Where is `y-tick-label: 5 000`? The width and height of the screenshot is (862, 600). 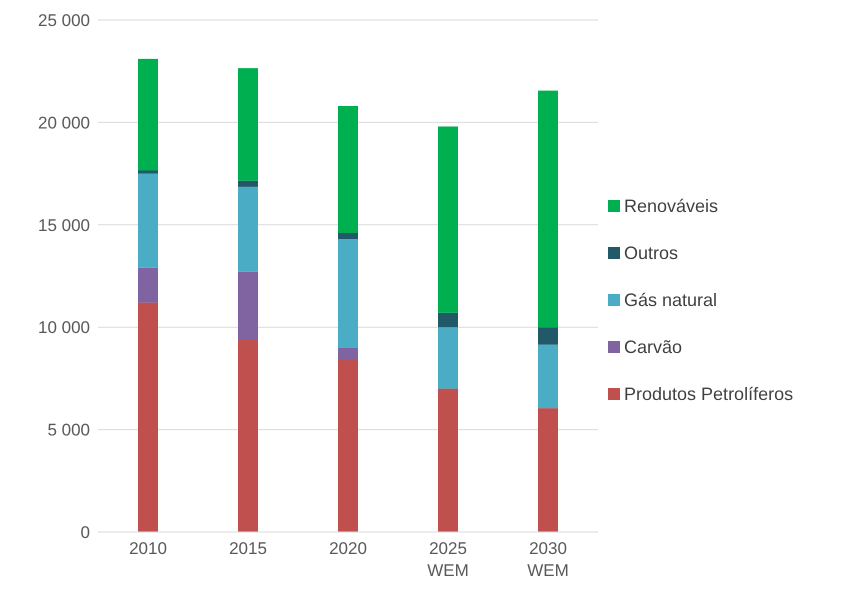 y-tick-label: 5 000 is located at coordinates (68, 430).